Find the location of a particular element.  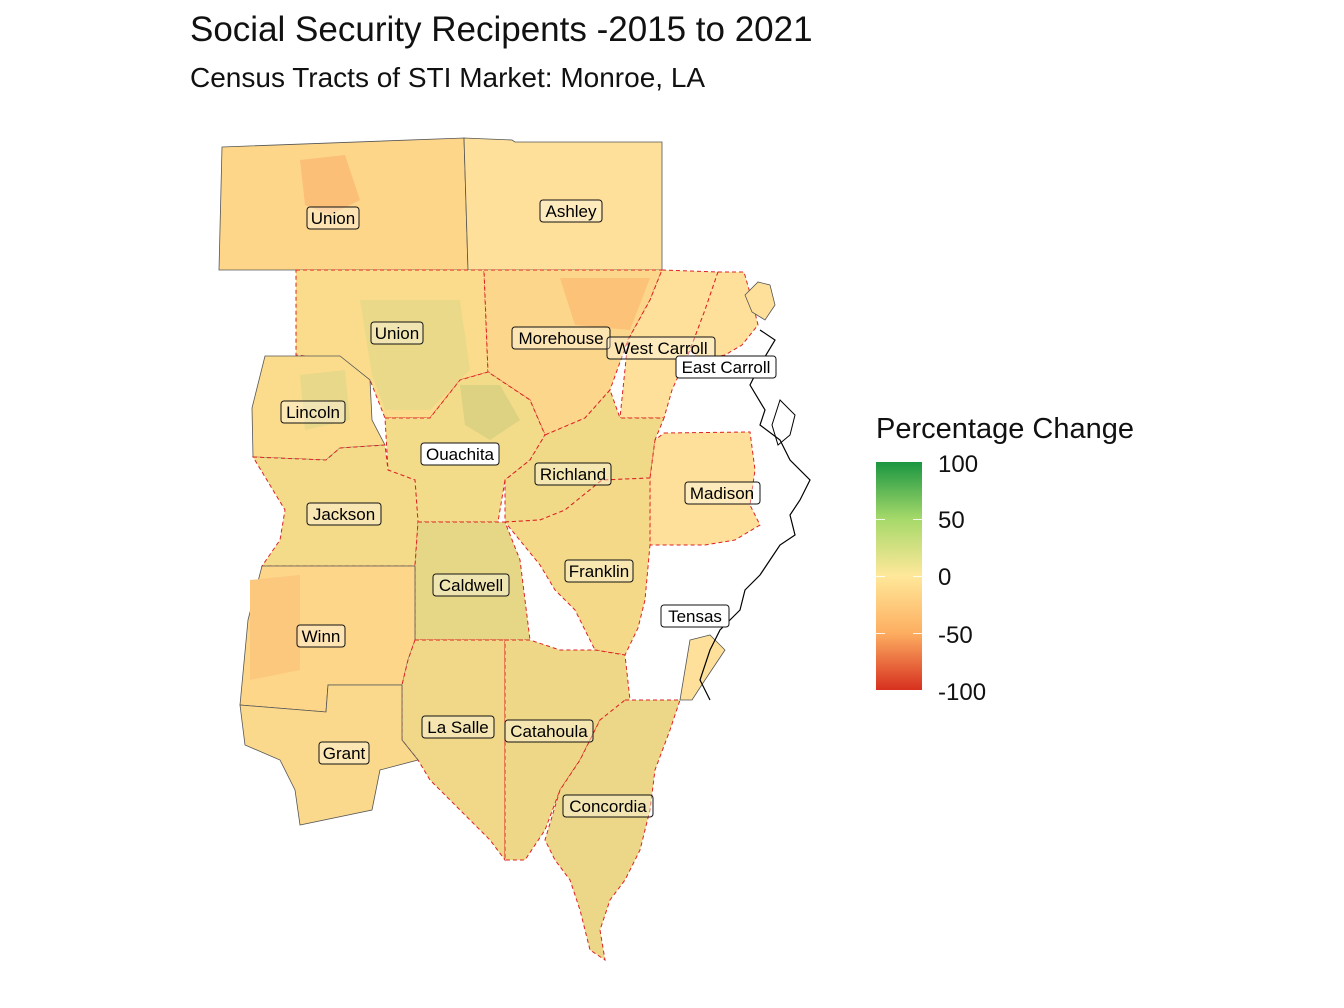

label-morehouse-text: Morehouse is located at coordinates (560, 338).